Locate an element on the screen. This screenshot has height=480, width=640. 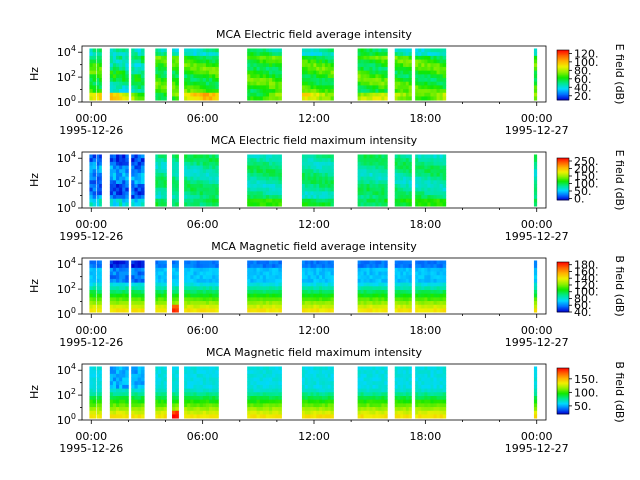
colorbar-frame is located at coordinates (563, 179).